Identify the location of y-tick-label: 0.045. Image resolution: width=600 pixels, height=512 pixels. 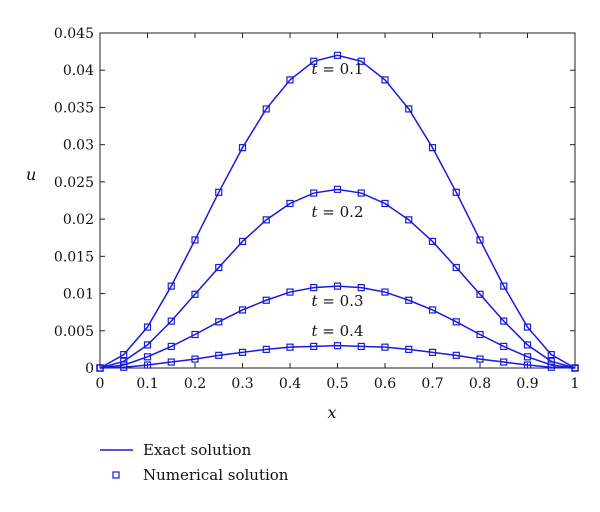
(74, 34).